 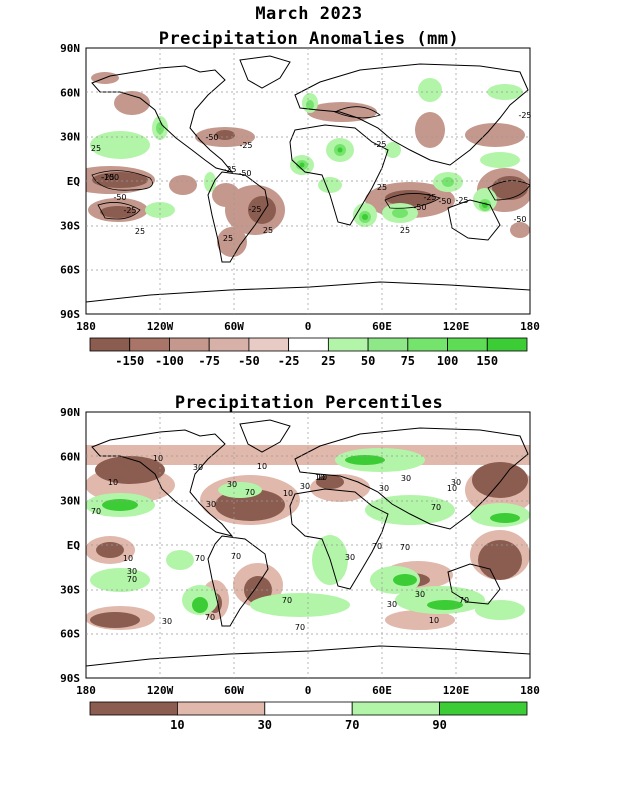 What do you see at coordinates (487, 361) in the screenshot?
I see `colorbar-label: 150` at bounding box center [487, 361].